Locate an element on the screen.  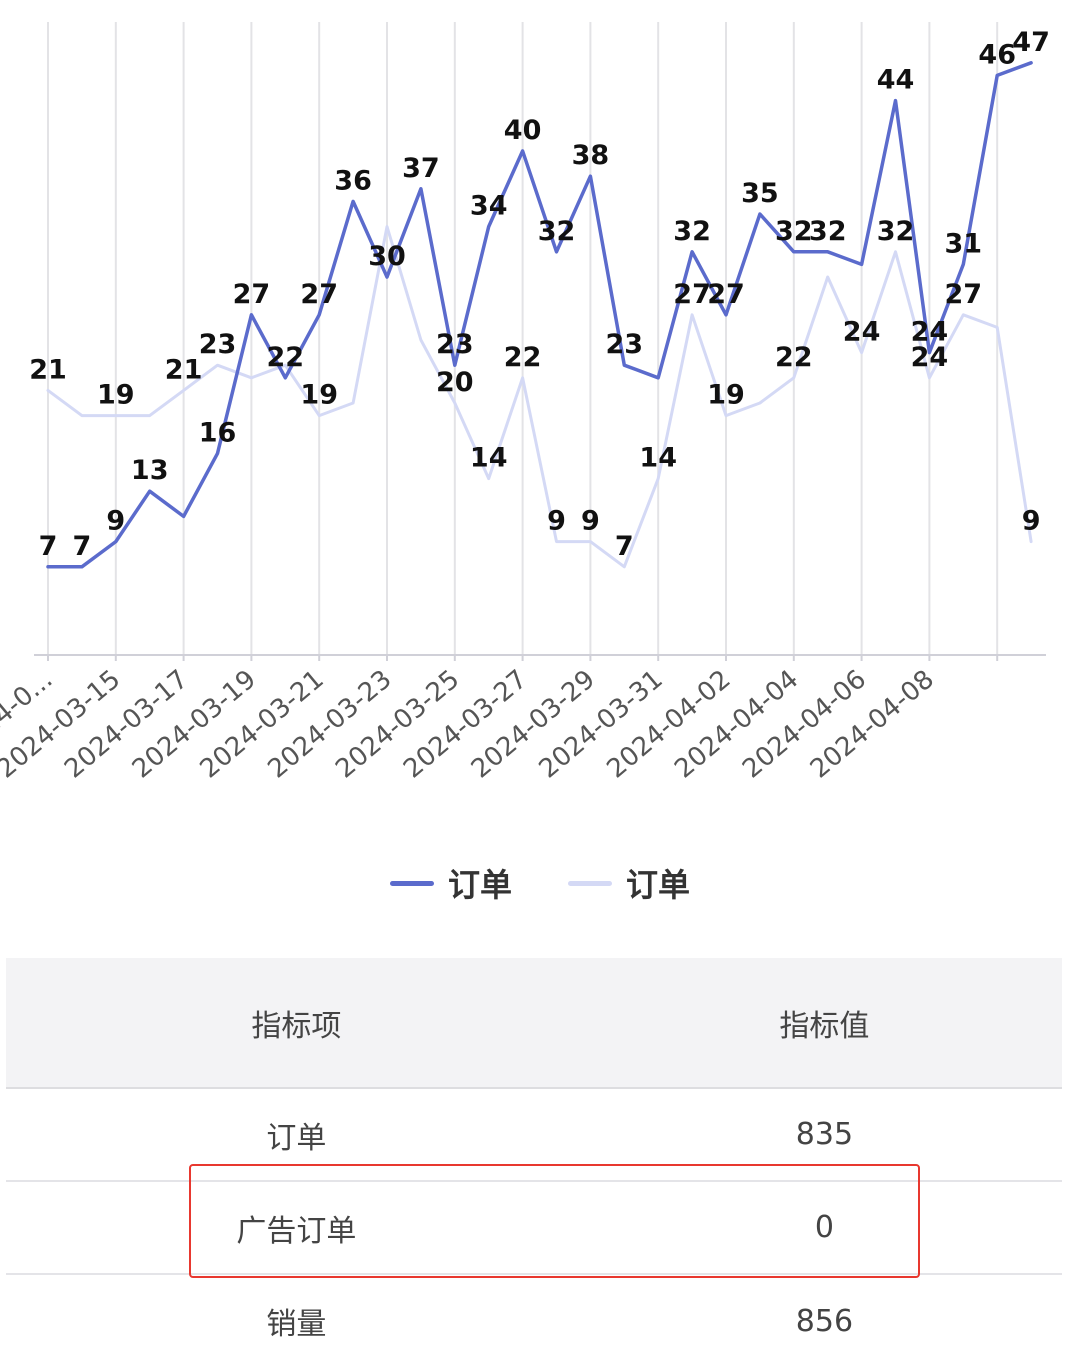
data-label: 46 is located at coordinates (997, 54).